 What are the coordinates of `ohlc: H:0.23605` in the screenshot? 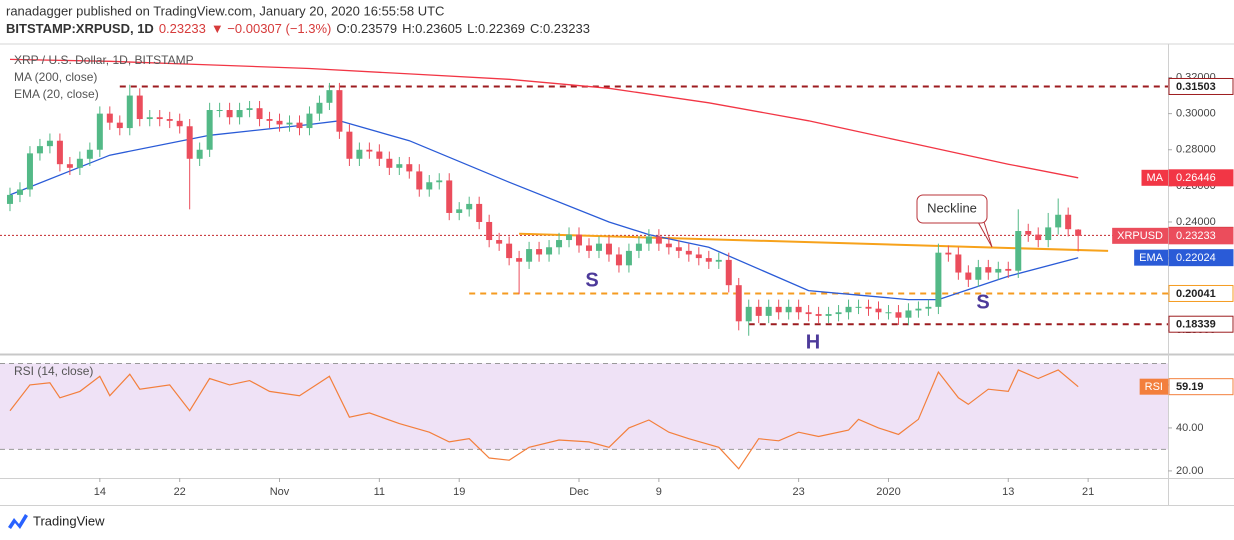 It's located at (432, 28).